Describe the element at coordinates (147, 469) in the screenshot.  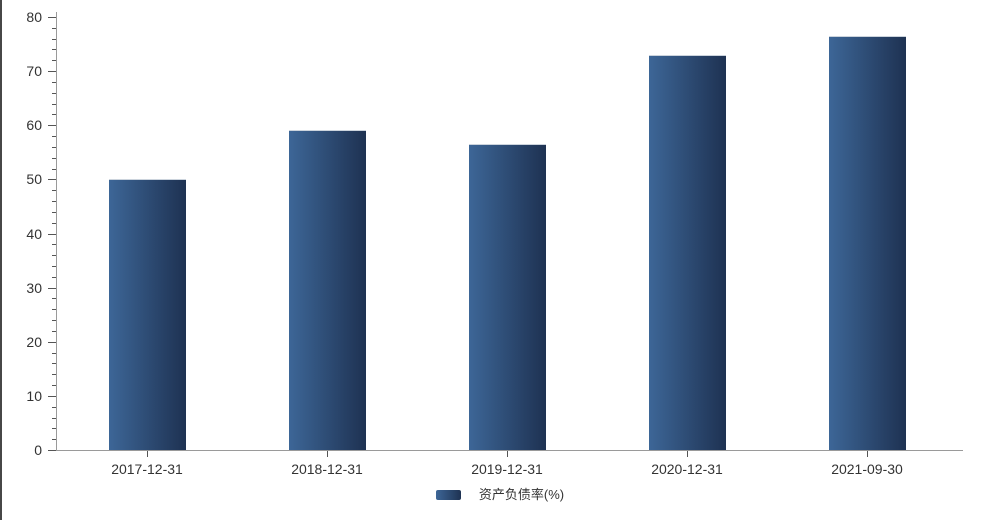
I see `x-axis-label: 2017-12-31` at that location.